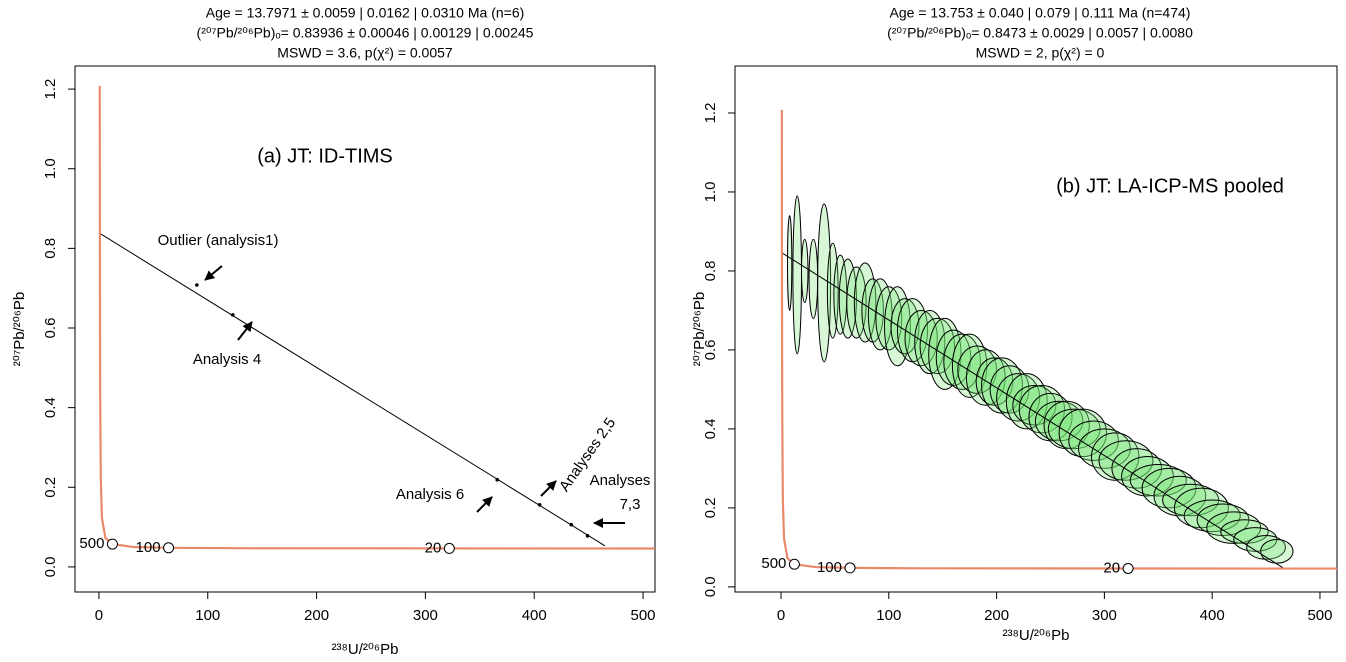  Describe the element at coordinates (218, 240) in the screenshot. I see `annotation: Outlier (analysis1)` at that location.